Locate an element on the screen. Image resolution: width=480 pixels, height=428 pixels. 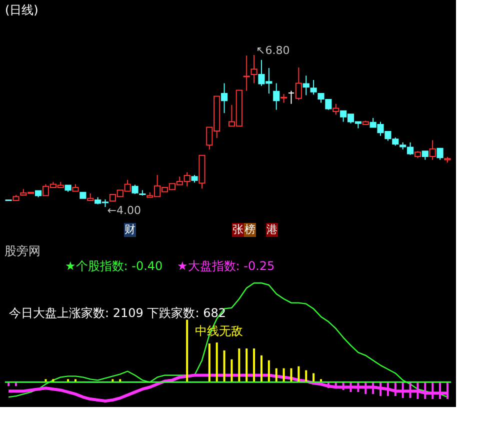
chart-title: (日线) is located at coordinates (21, 10).